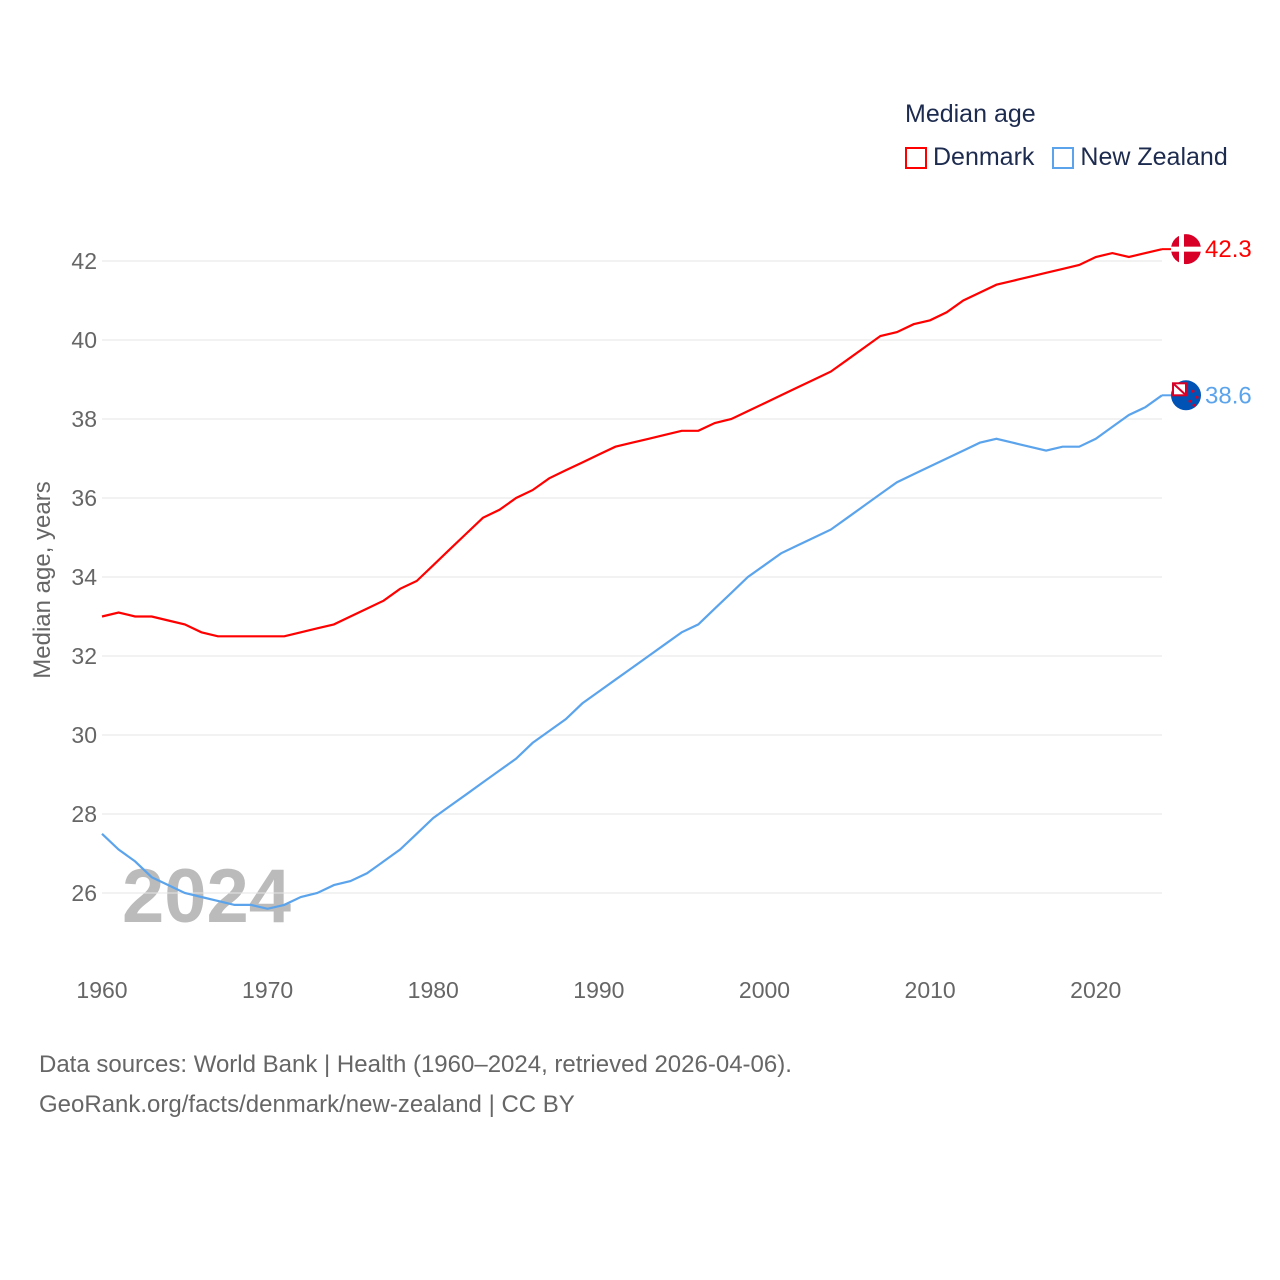 This screenshot has height=1280, width=1280. What do you see at coordinates (101, 990) in the screenshot?
I see `x-tick-label: 1960` at bounding box center [101, 990].